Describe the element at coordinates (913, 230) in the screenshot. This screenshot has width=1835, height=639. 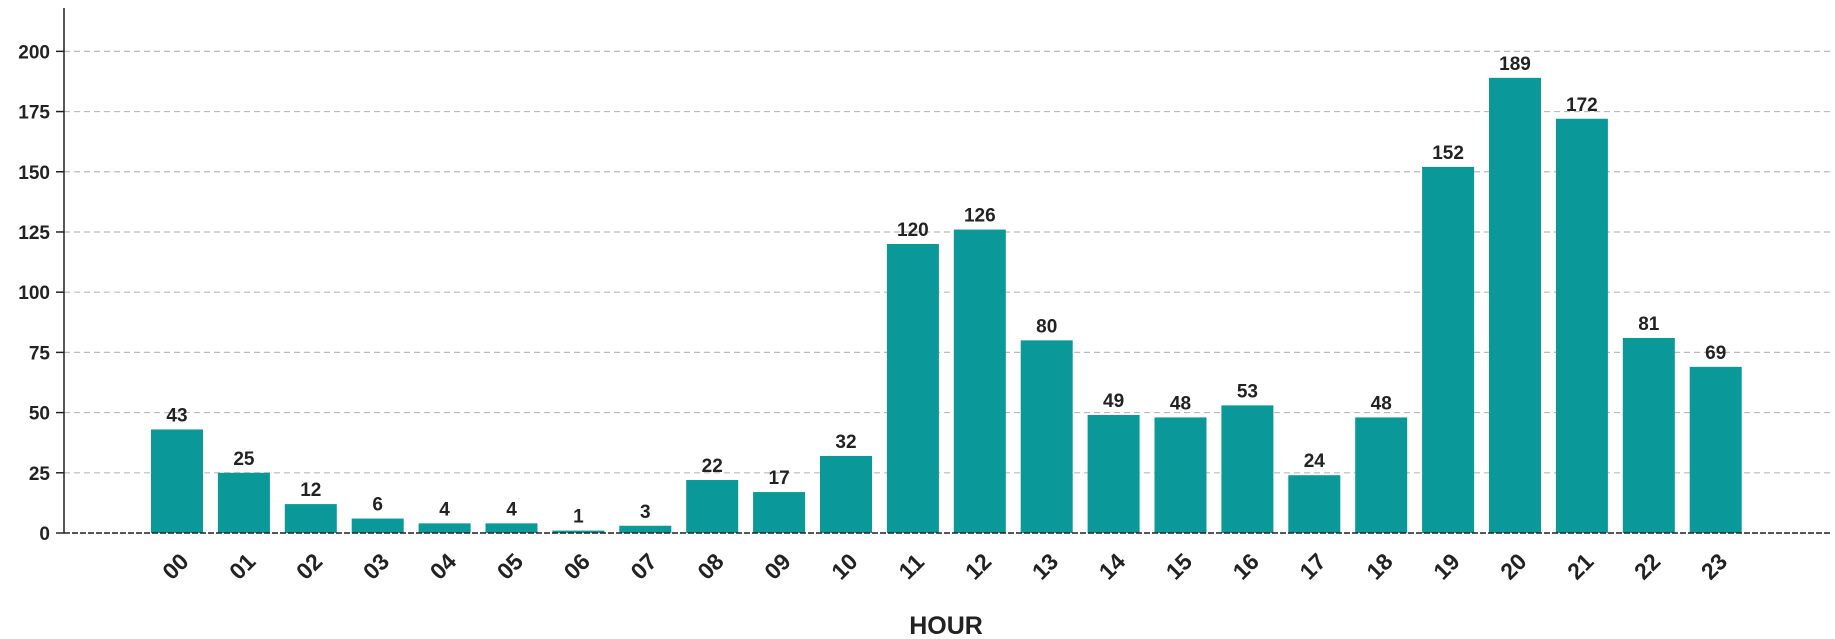
I see `data-label: 120` at that location.